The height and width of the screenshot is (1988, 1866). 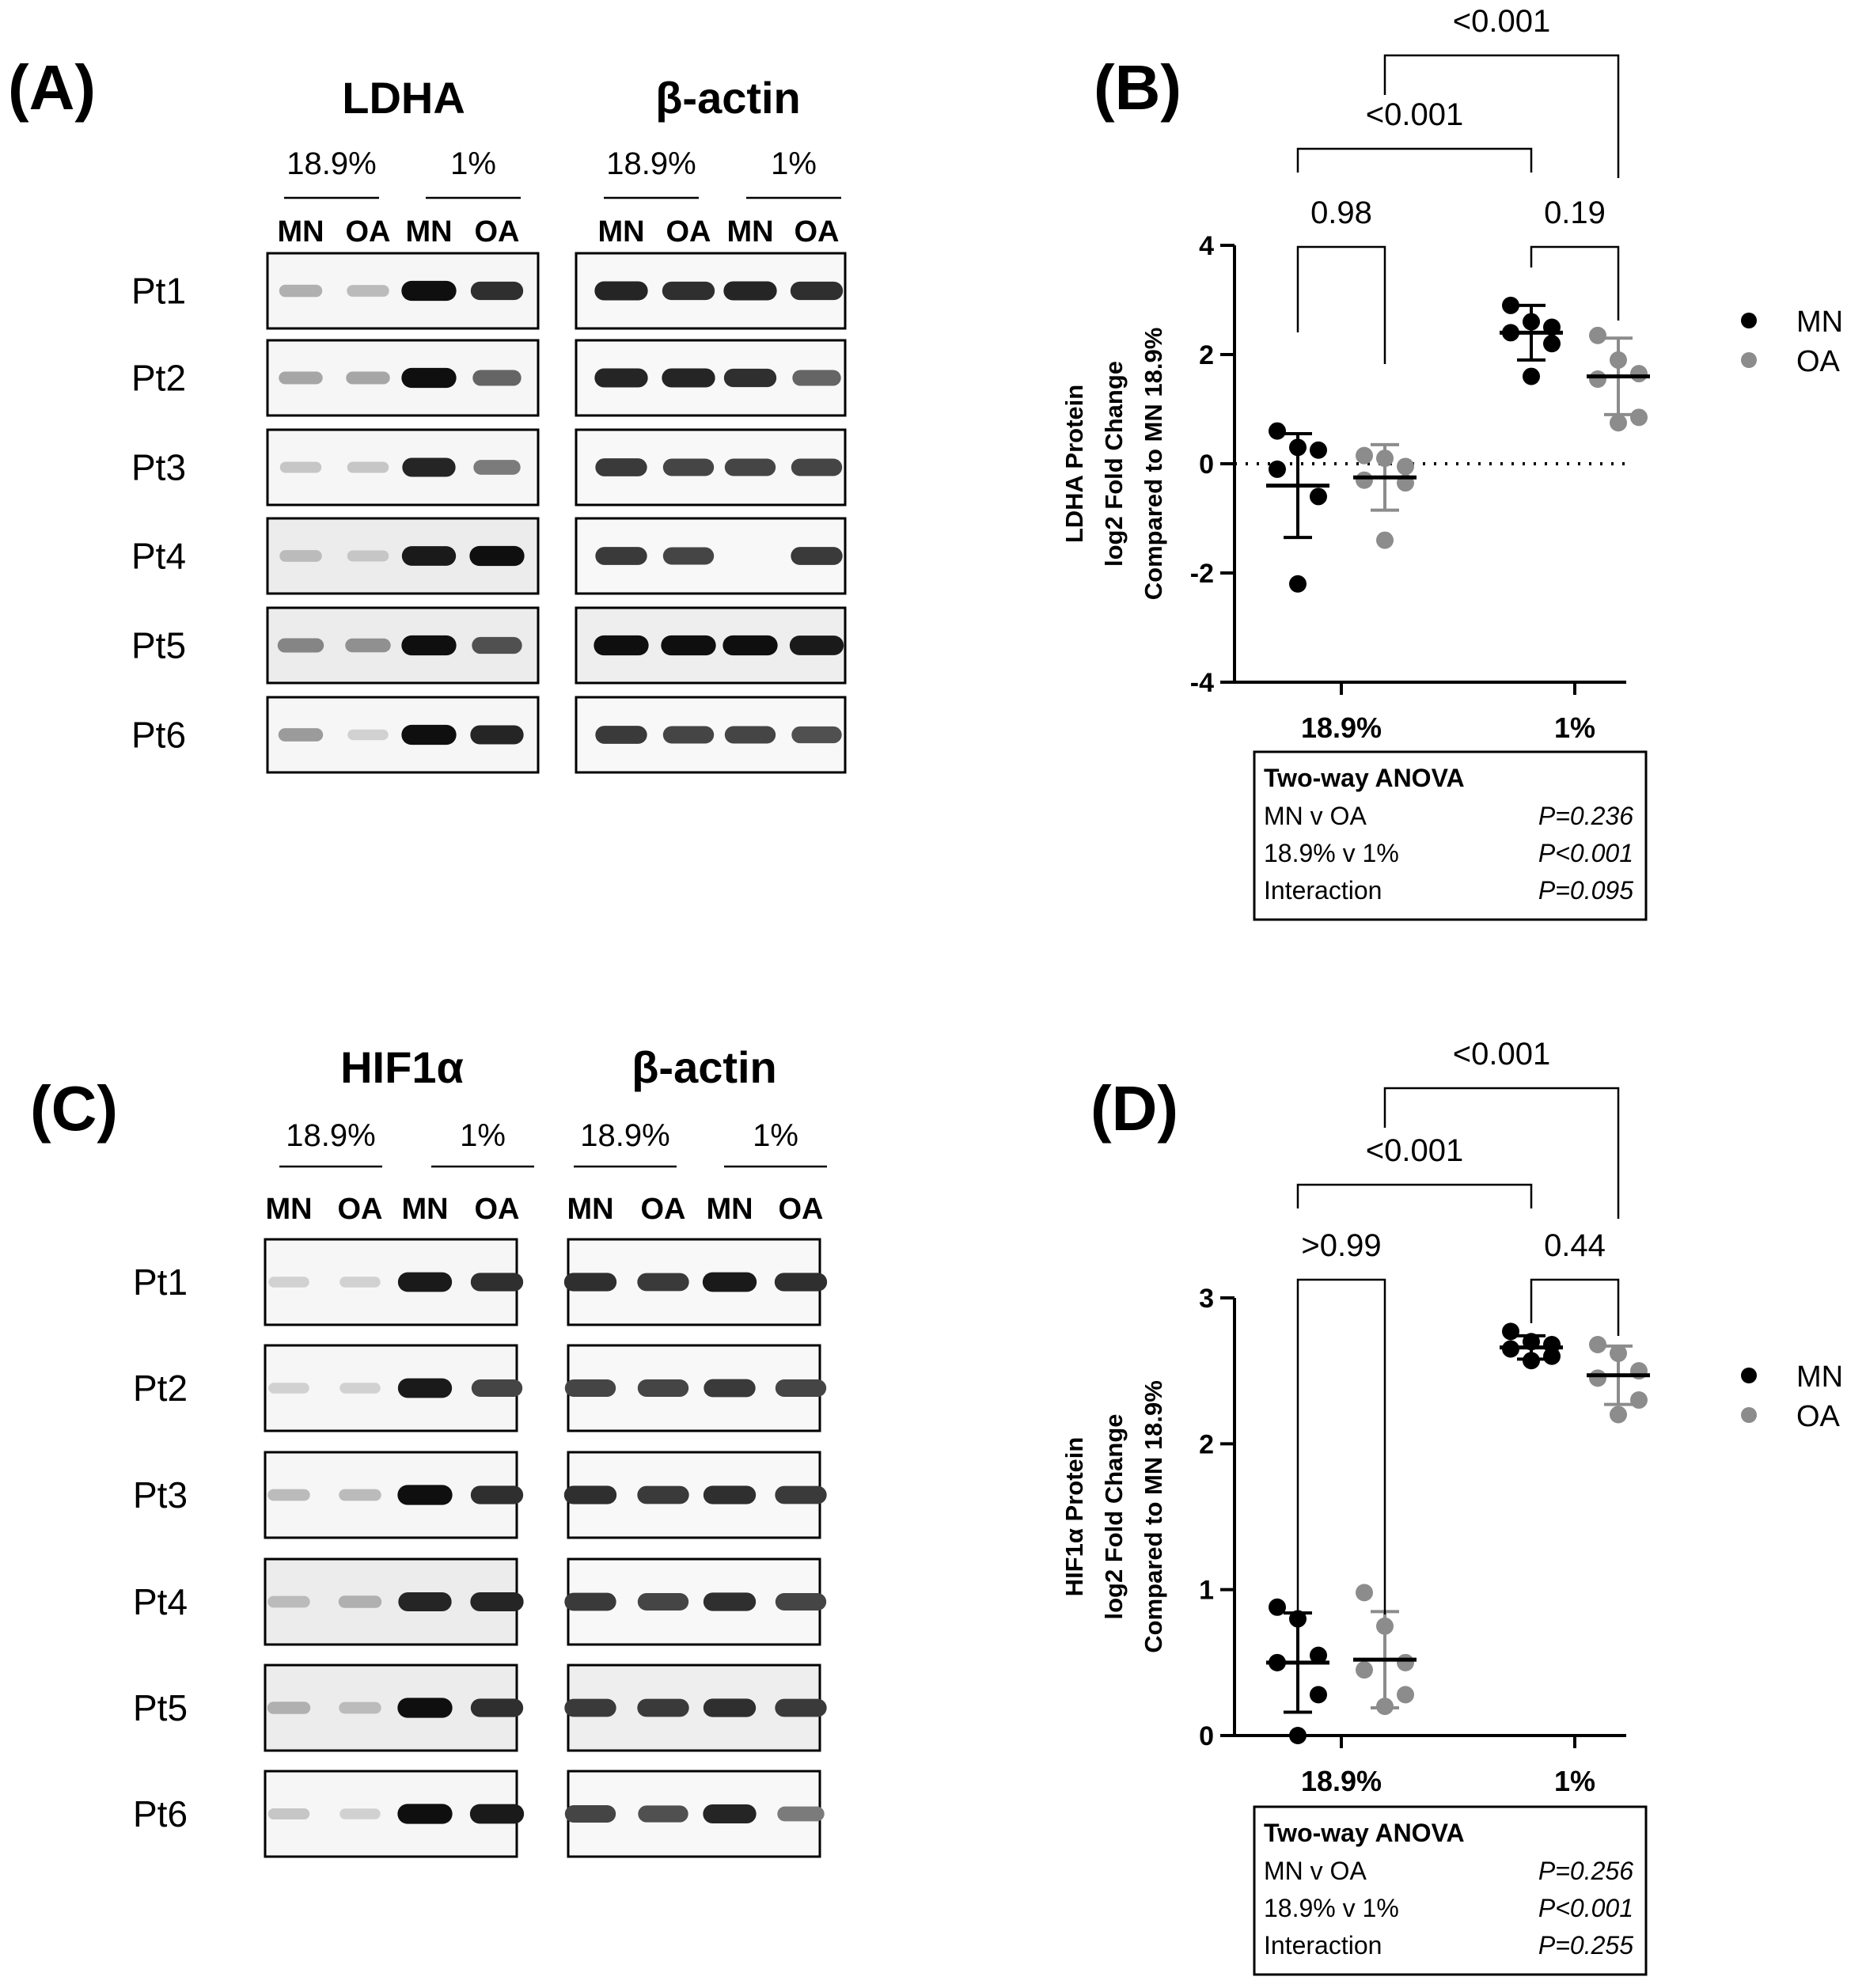 What do you see at coordinates (801, 1210) in the screenshot?
I see `lane-label-right: OA` at bounding box center [801, 1210].